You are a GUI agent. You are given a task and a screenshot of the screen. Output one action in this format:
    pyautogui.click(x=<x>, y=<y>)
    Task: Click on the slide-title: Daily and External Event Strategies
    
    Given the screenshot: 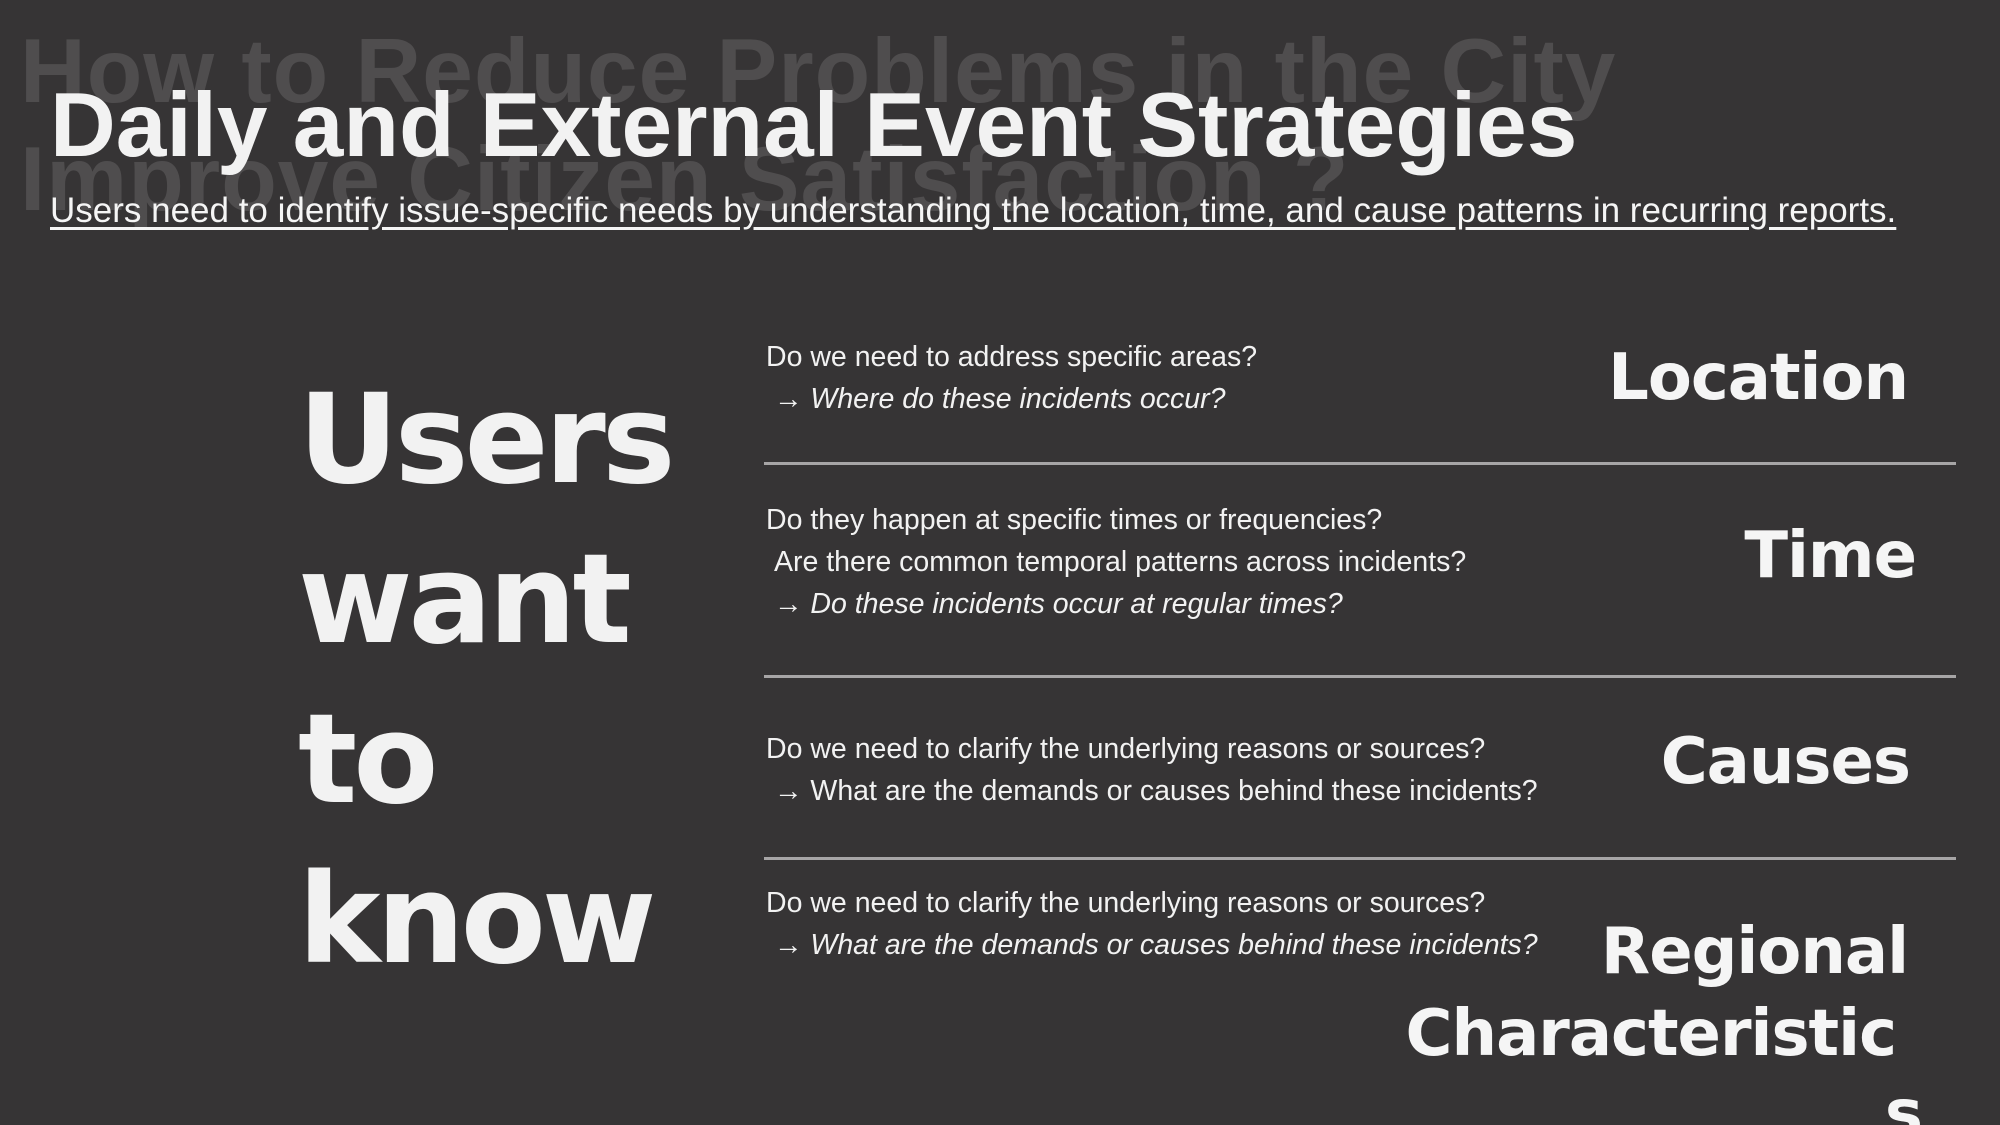 What is the action you would take?
    pyautogui.click(x=814, y=125)
    